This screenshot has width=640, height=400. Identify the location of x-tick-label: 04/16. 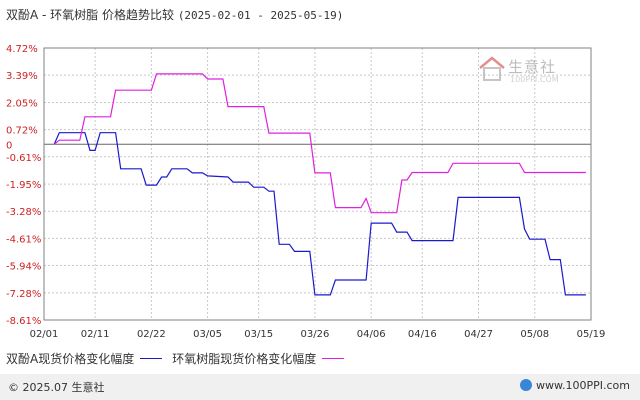
(422, 334).